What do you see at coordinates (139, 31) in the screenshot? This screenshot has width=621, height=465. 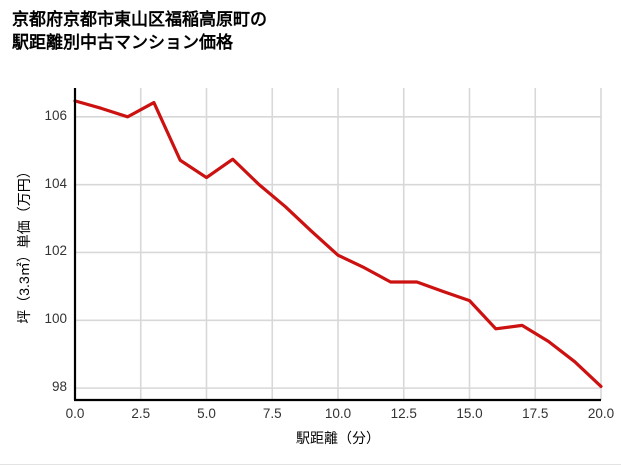 I see `chart-title: 京都府京都市東山区福稲高原町の 駅距離別中古マンション価格` at bounding box center [139, 31].